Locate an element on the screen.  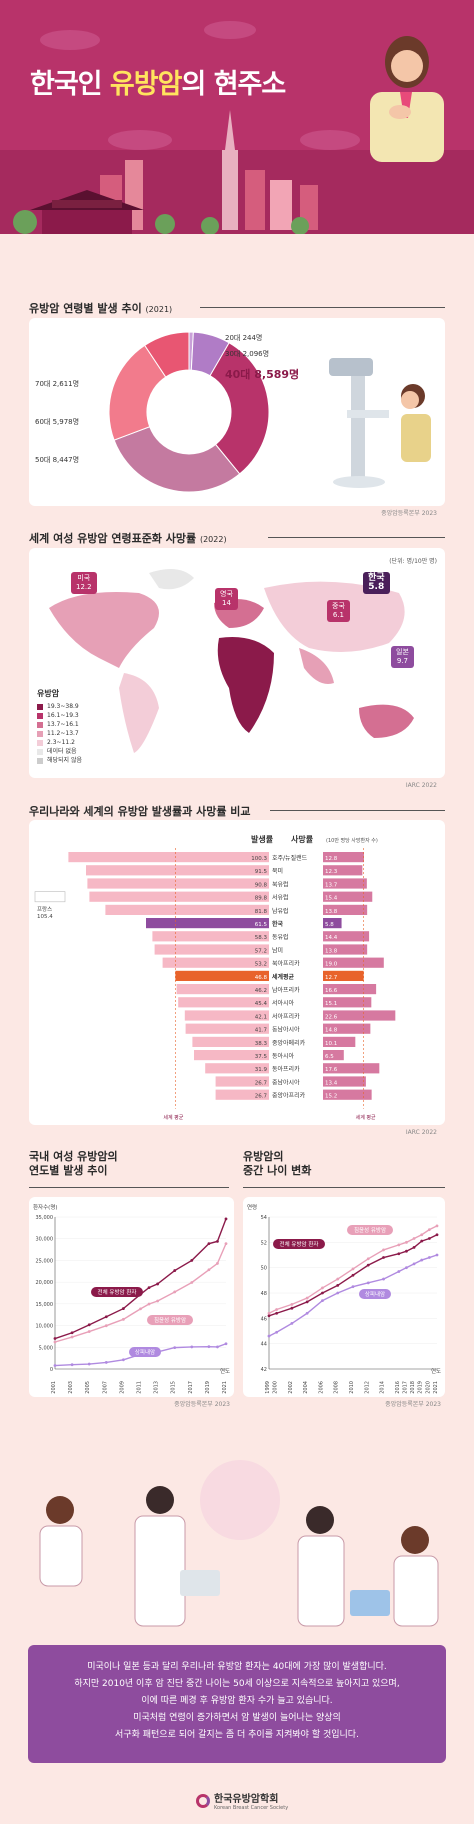
section4-title: 국내 여성 유방암의 연도별 발생 추이 is located at coordinates (73, 1163).